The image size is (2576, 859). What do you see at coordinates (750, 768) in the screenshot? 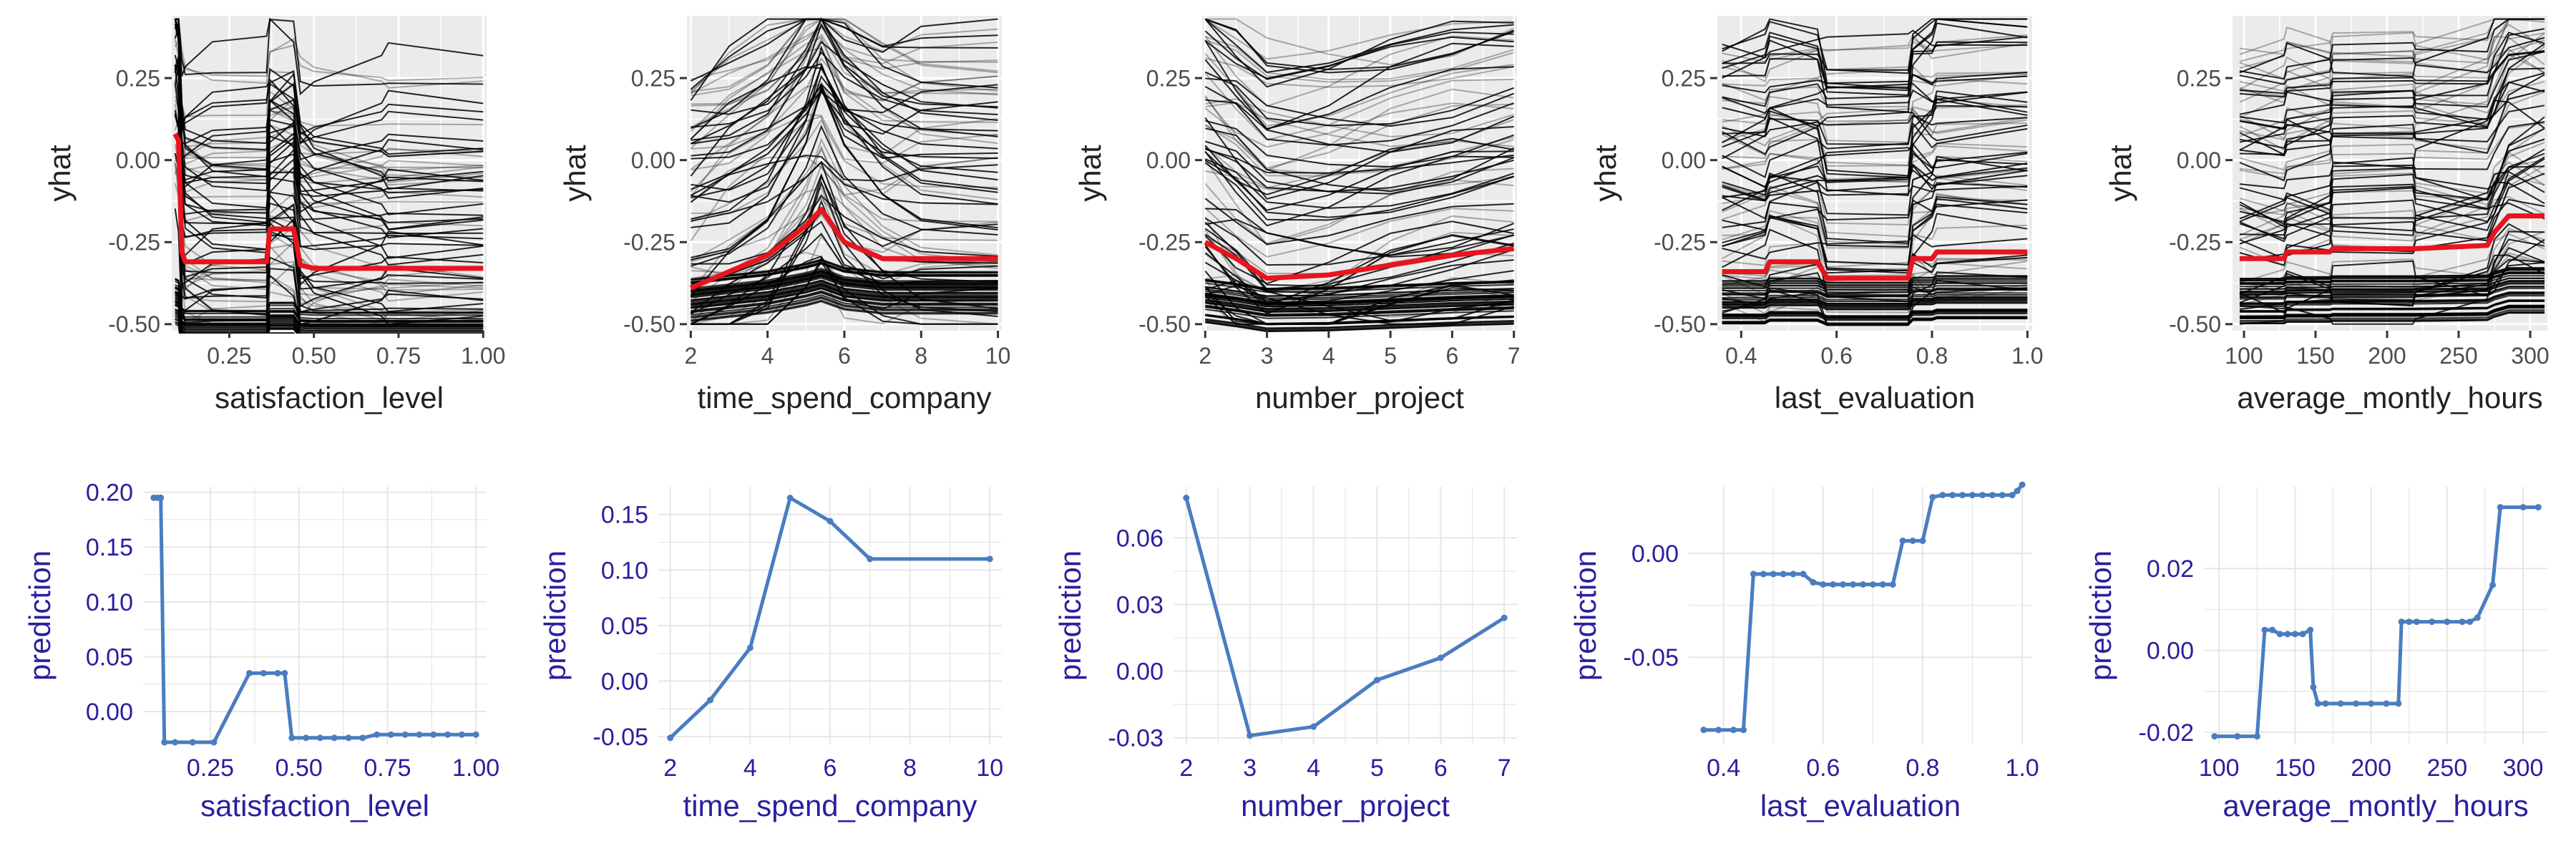
I see `x-tick-label: 4` at bounding box center [750, 768].